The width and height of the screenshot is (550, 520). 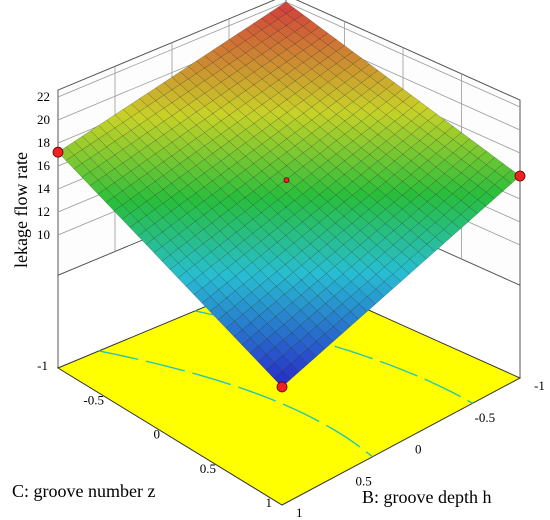 What do you see at coordinates (364, 480) in the screenshot?
I see `b-tick-label: 0.5` at bounding box center [364, 480].